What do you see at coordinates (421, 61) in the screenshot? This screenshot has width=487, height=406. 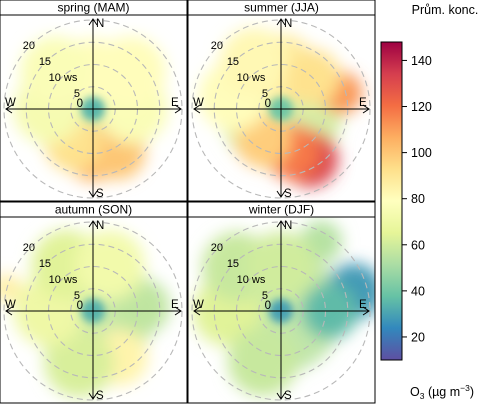 I see `colorbar-tick-label: 140` at bounding box center [421, 61].